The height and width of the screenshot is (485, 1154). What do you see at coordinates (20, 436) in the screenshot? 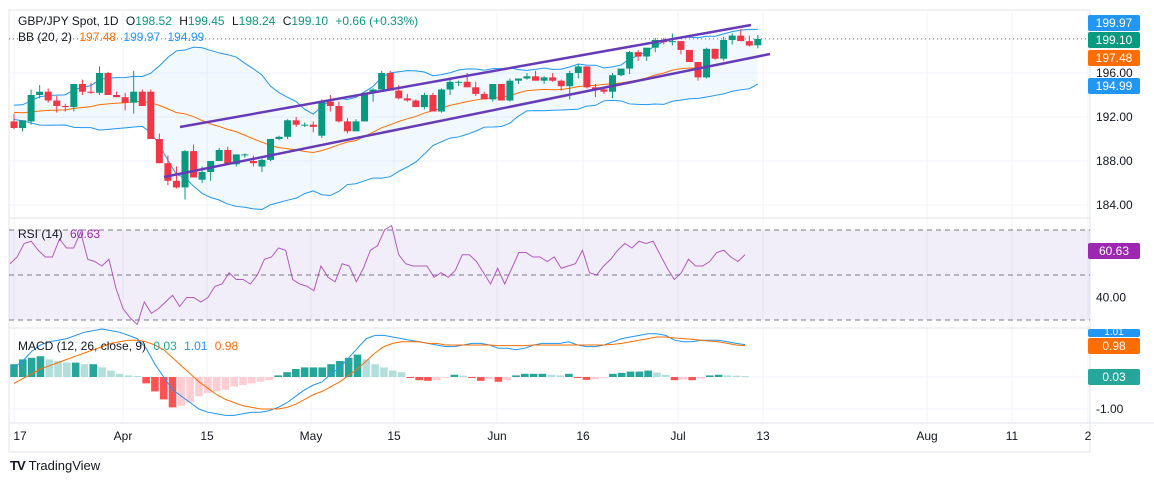
I see `x-tick-label: 17` at bounding box center [20, 436].